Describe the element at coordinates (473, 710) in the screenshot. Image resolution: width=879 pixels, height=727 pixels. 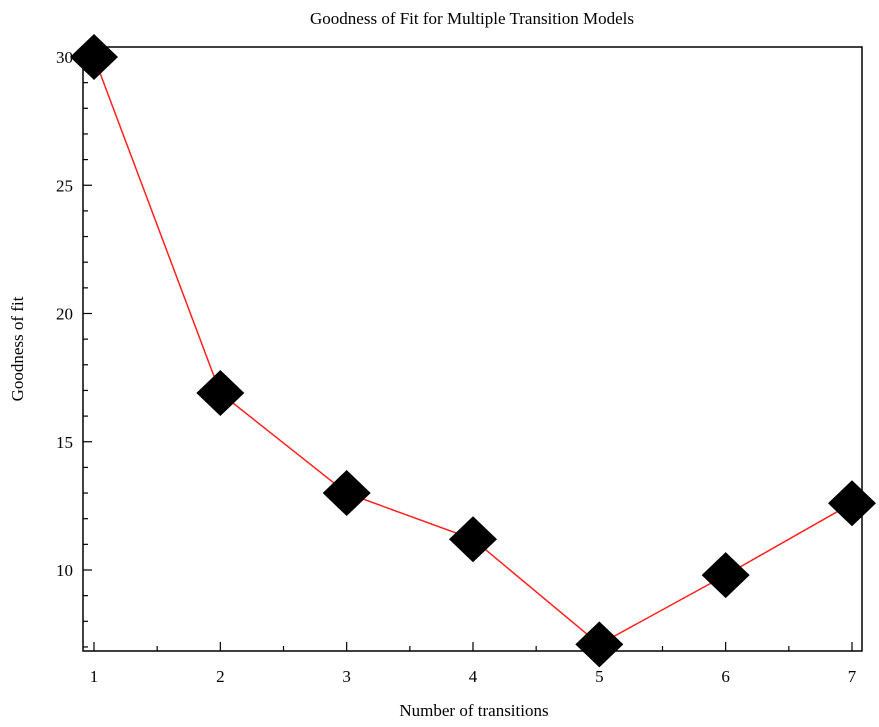
I see `x-axis-label: Number of transitions` at that location.